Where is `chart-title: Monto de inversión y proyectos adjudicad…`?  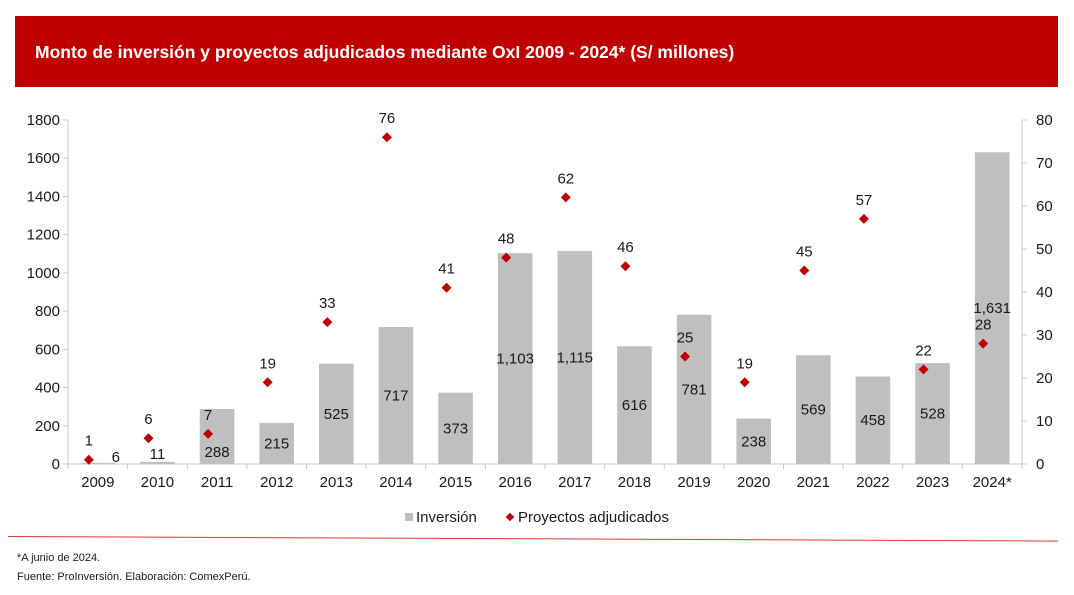 chart-title: Monto de inversión y proyectos adjudicad… is located at coordinates (385, 52).